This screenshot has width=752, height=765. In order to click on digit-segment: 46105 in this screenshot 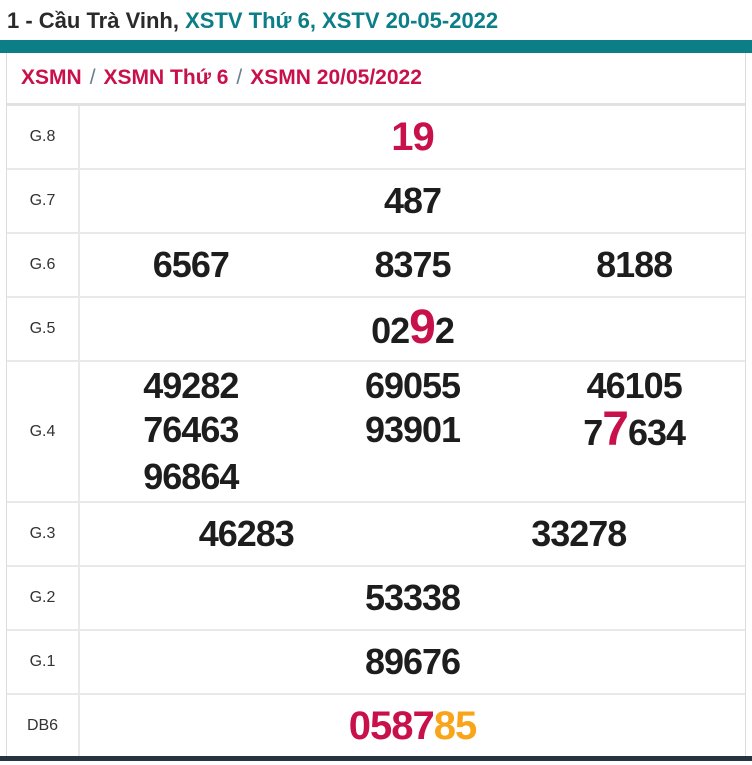, I will do `click(634, 385)`.